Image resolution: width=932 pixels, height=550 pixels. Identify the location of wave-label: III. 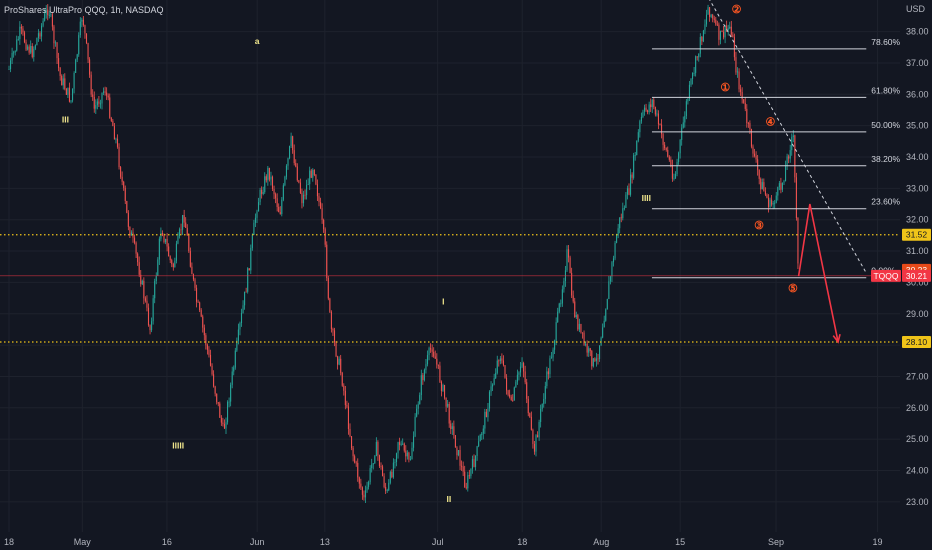
(65, 120).